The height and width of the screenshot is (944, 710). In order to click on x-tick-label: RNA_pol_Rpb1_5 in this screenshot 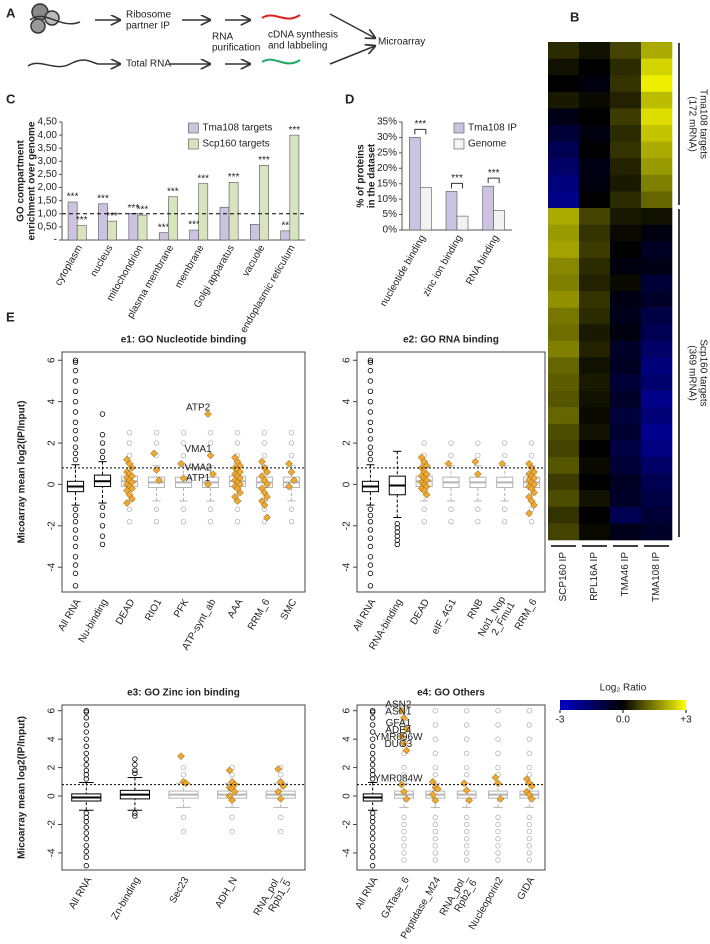, I will do `click(272, 897)`.